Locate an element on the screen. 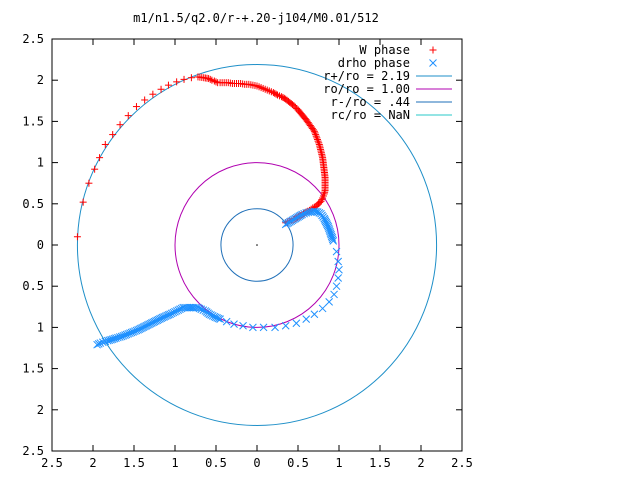  x-tick-label: 0 is located at coordinates (256, 463).